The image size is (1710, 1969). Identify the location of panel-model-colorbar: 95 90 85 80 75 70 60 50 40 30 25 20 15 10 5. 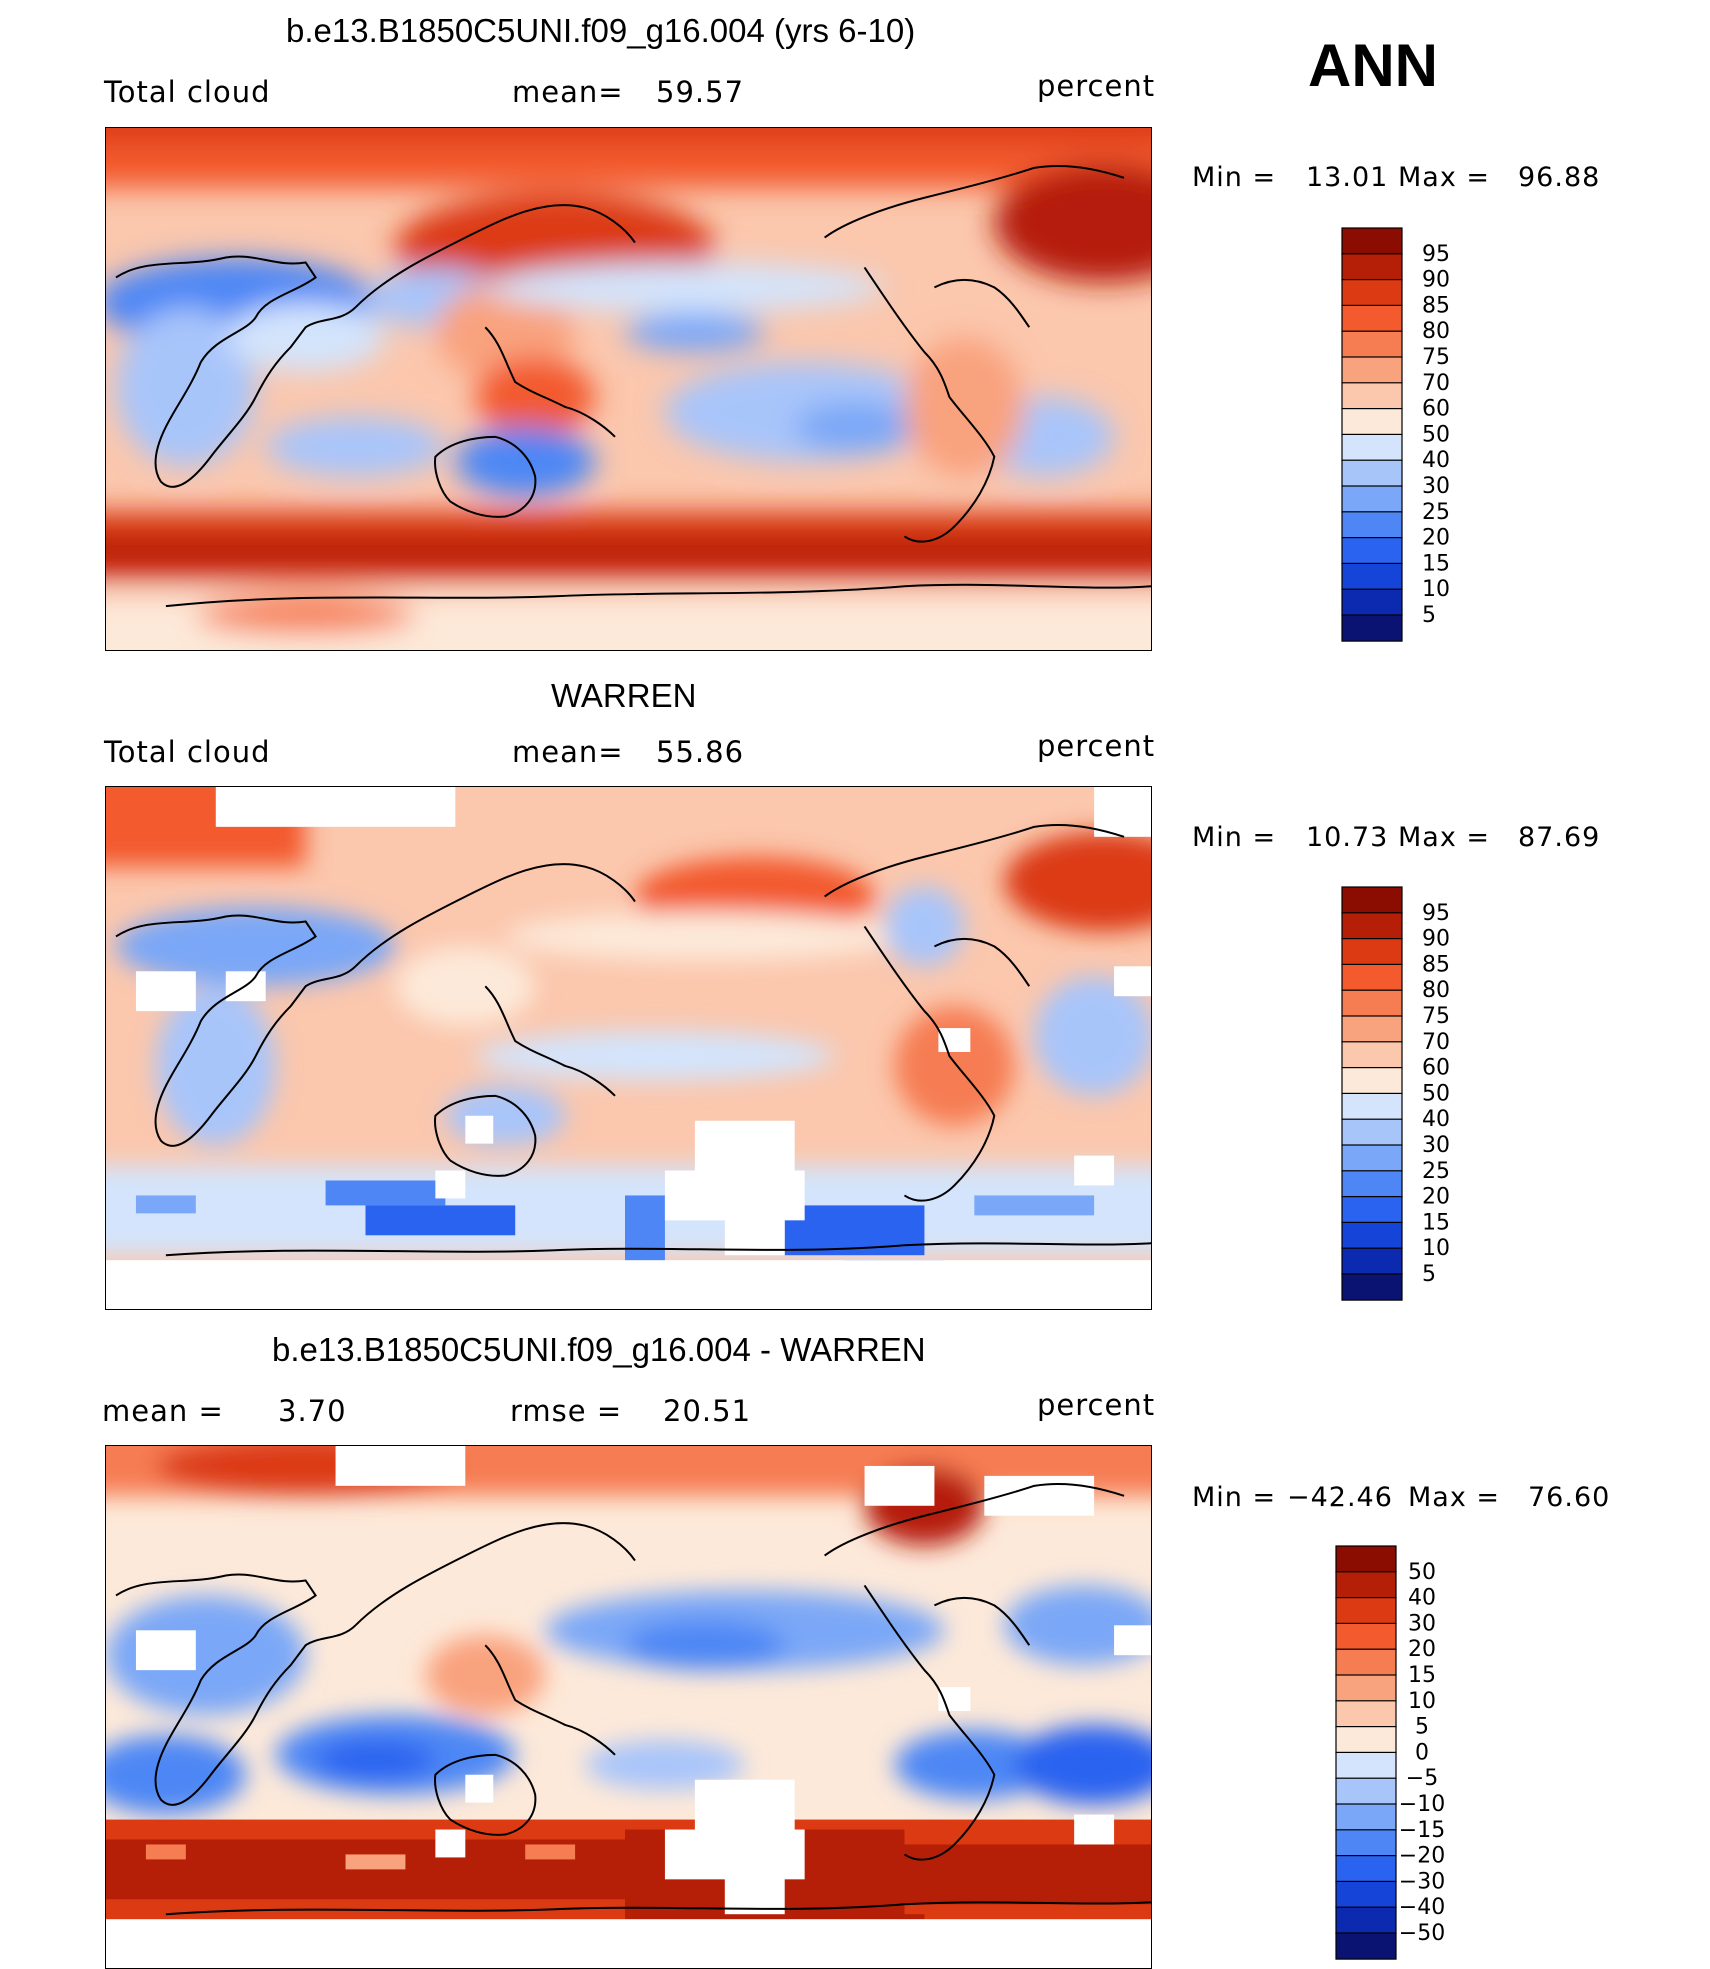
(1401, 437).